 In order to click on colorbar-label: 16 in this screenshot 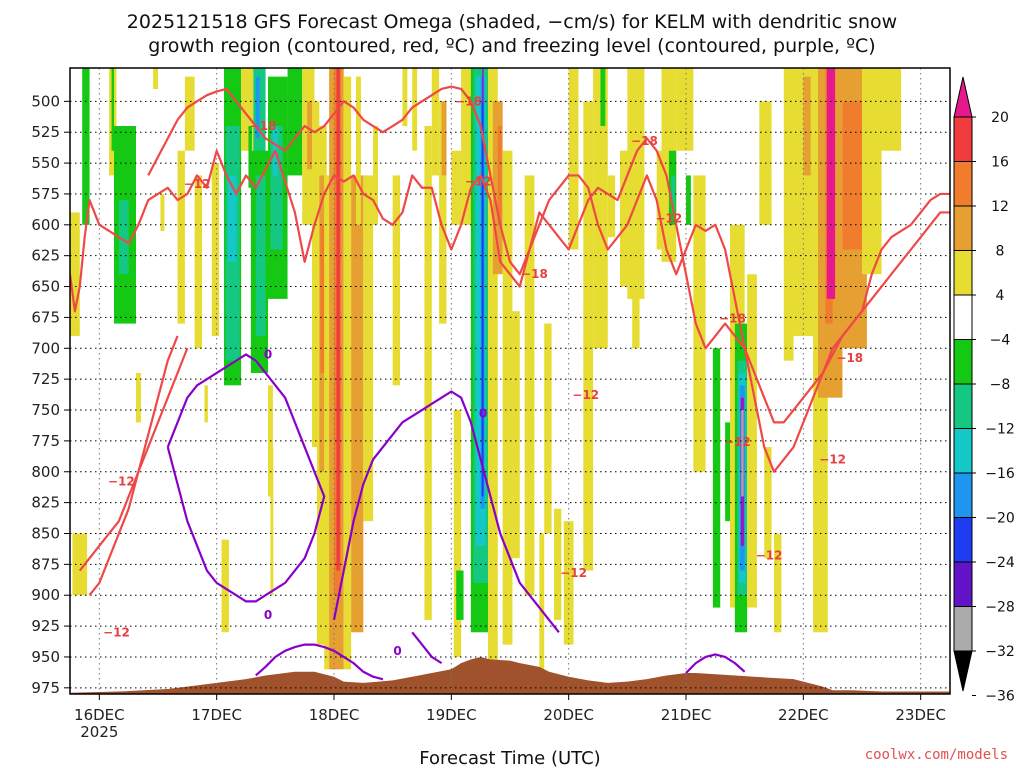, I will do `click(1000, 163)`.